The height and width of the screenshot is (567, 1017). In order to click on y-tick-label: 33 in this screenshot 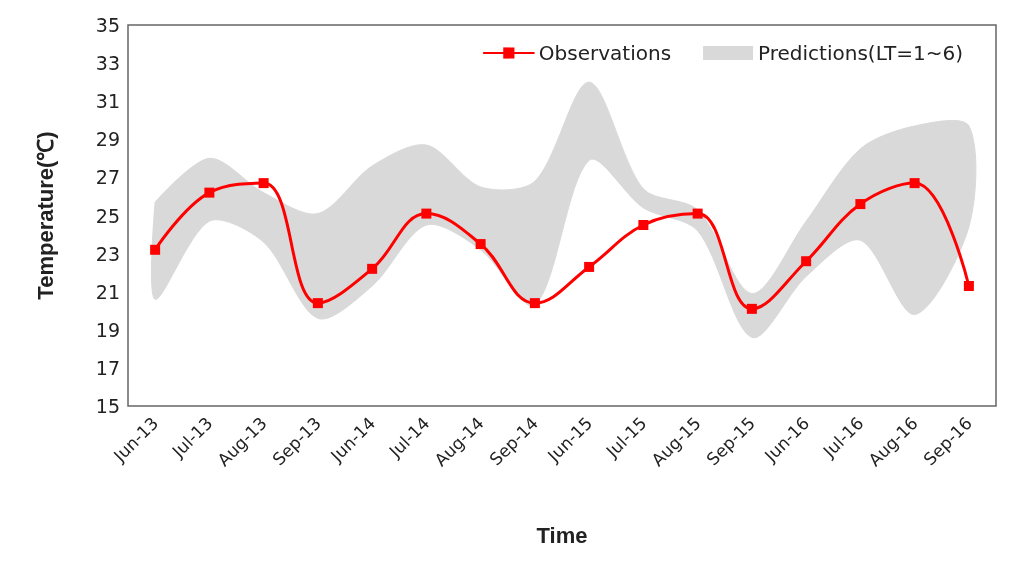, I will do `click(107, 63)`.